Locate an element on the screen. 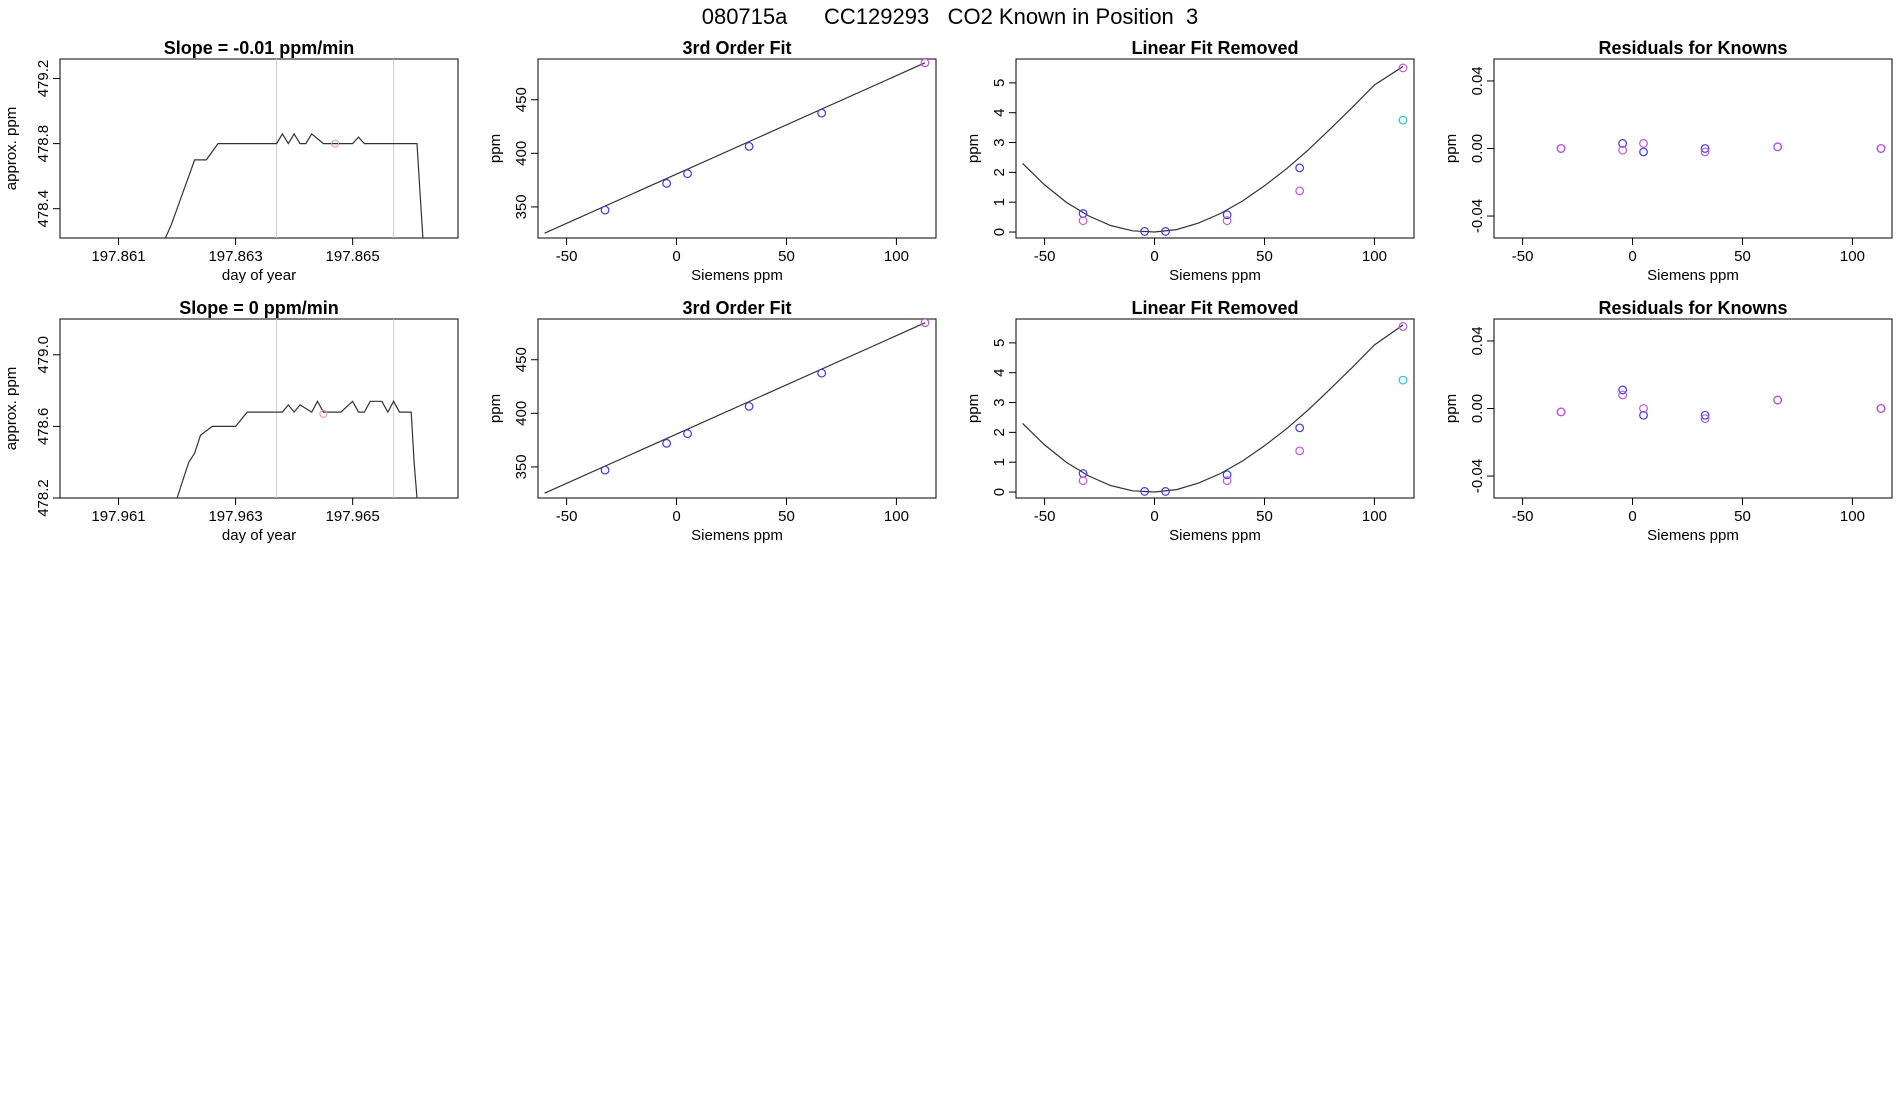 Image resolution: width=1900 pixels, height=1100 pixels. y-tick-label: 478.4 is located at coordinates (43, 209).